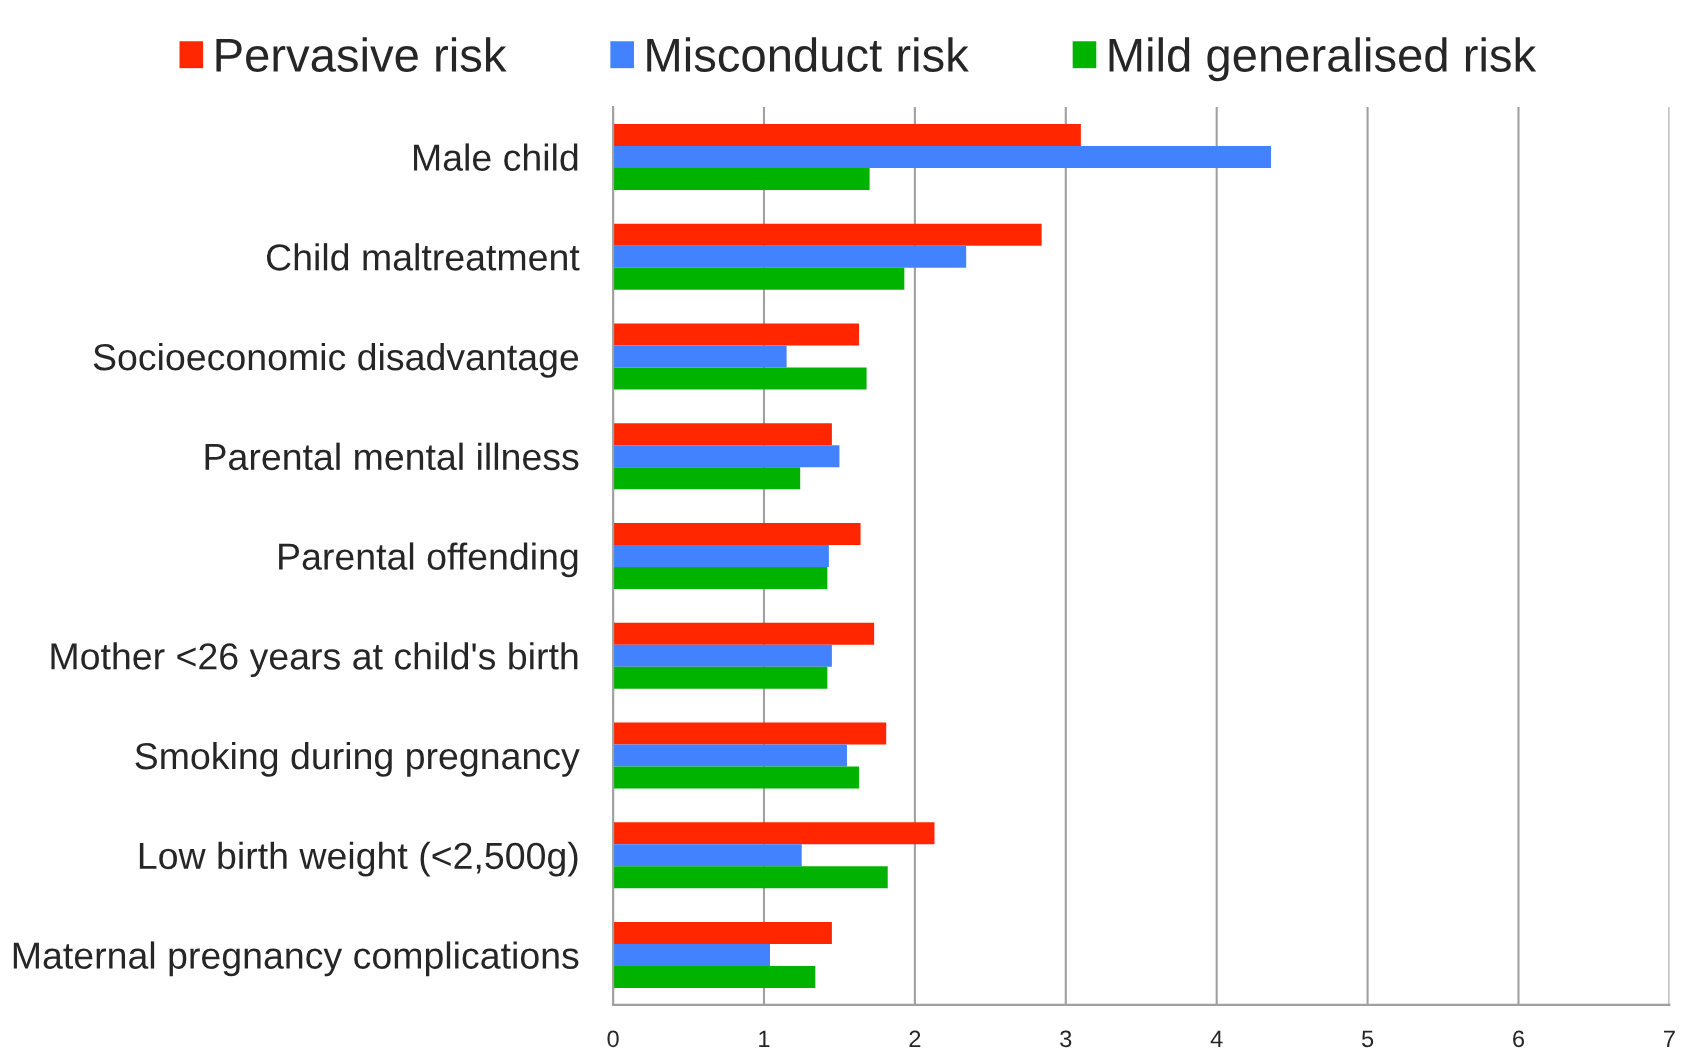 The width and height of the screenshot is (1682, 1050). I want to click on y-tick-label: Parental mental illness, so click(392, 456).